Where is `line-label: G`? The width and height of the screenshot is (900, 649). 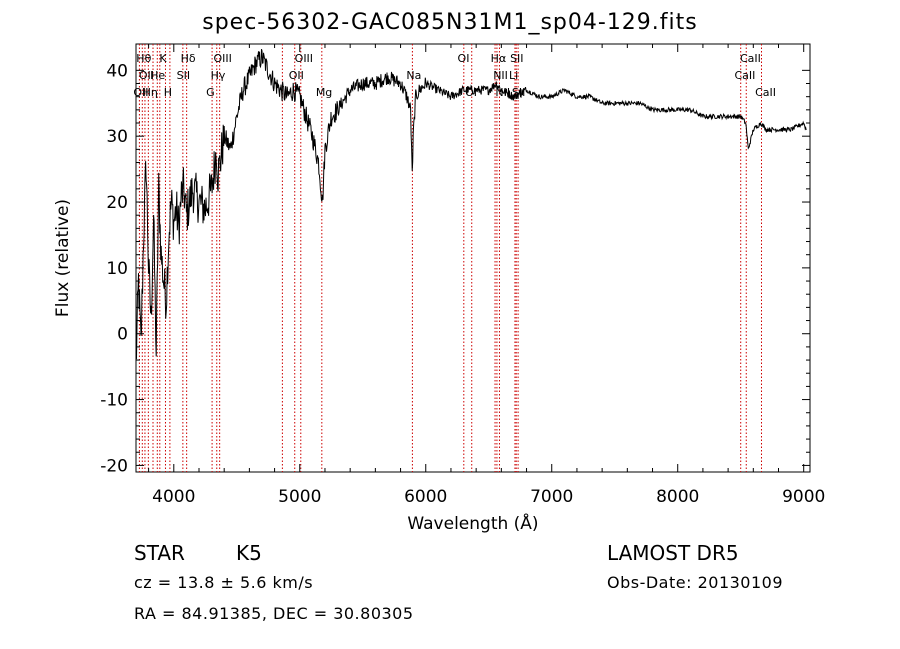 line-label: G is located at coordinates (210, 92).